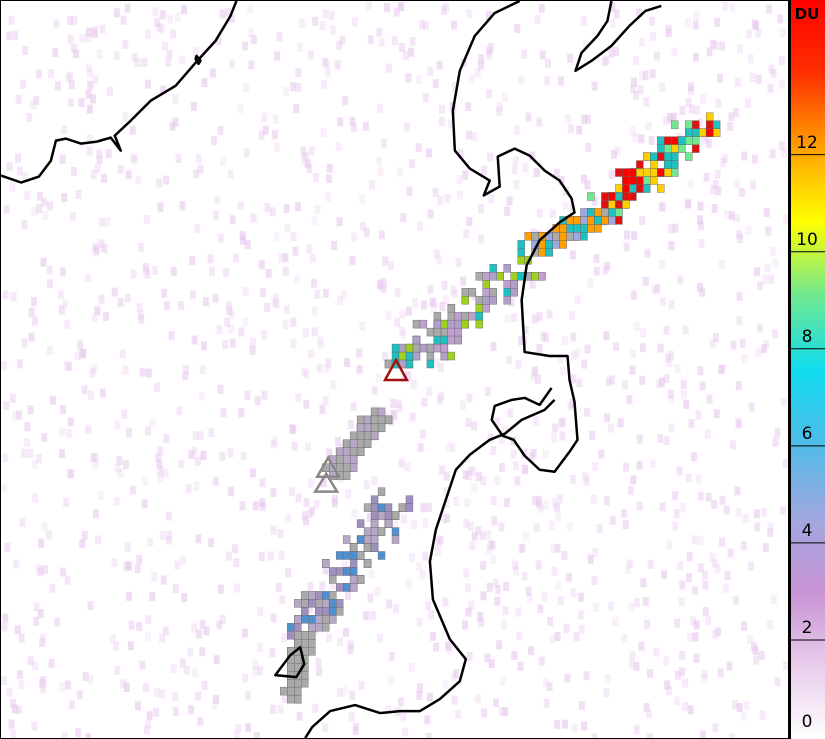  Describe the element at coordinates (807, 369) in the screenshot. I see `colorbar: DU 0 2 4 6 8 10 12` at that location.